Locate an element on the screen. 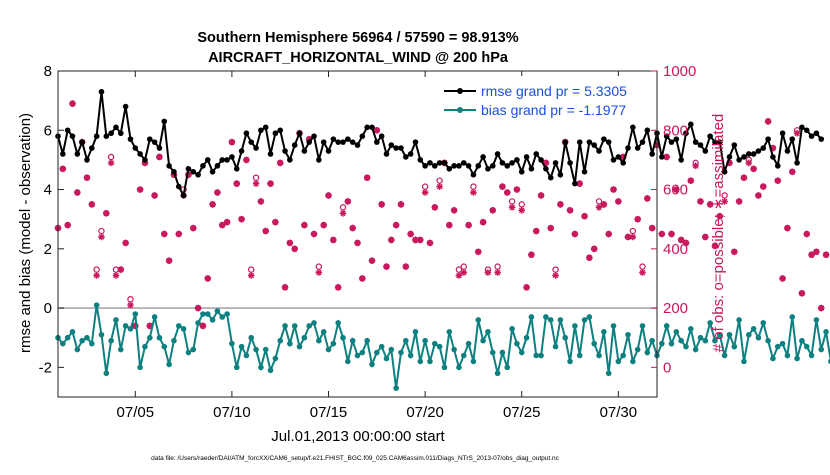 The width and height of the screenshot is (830, 475). obs-possible-marker is located at coordinates (633, 231).